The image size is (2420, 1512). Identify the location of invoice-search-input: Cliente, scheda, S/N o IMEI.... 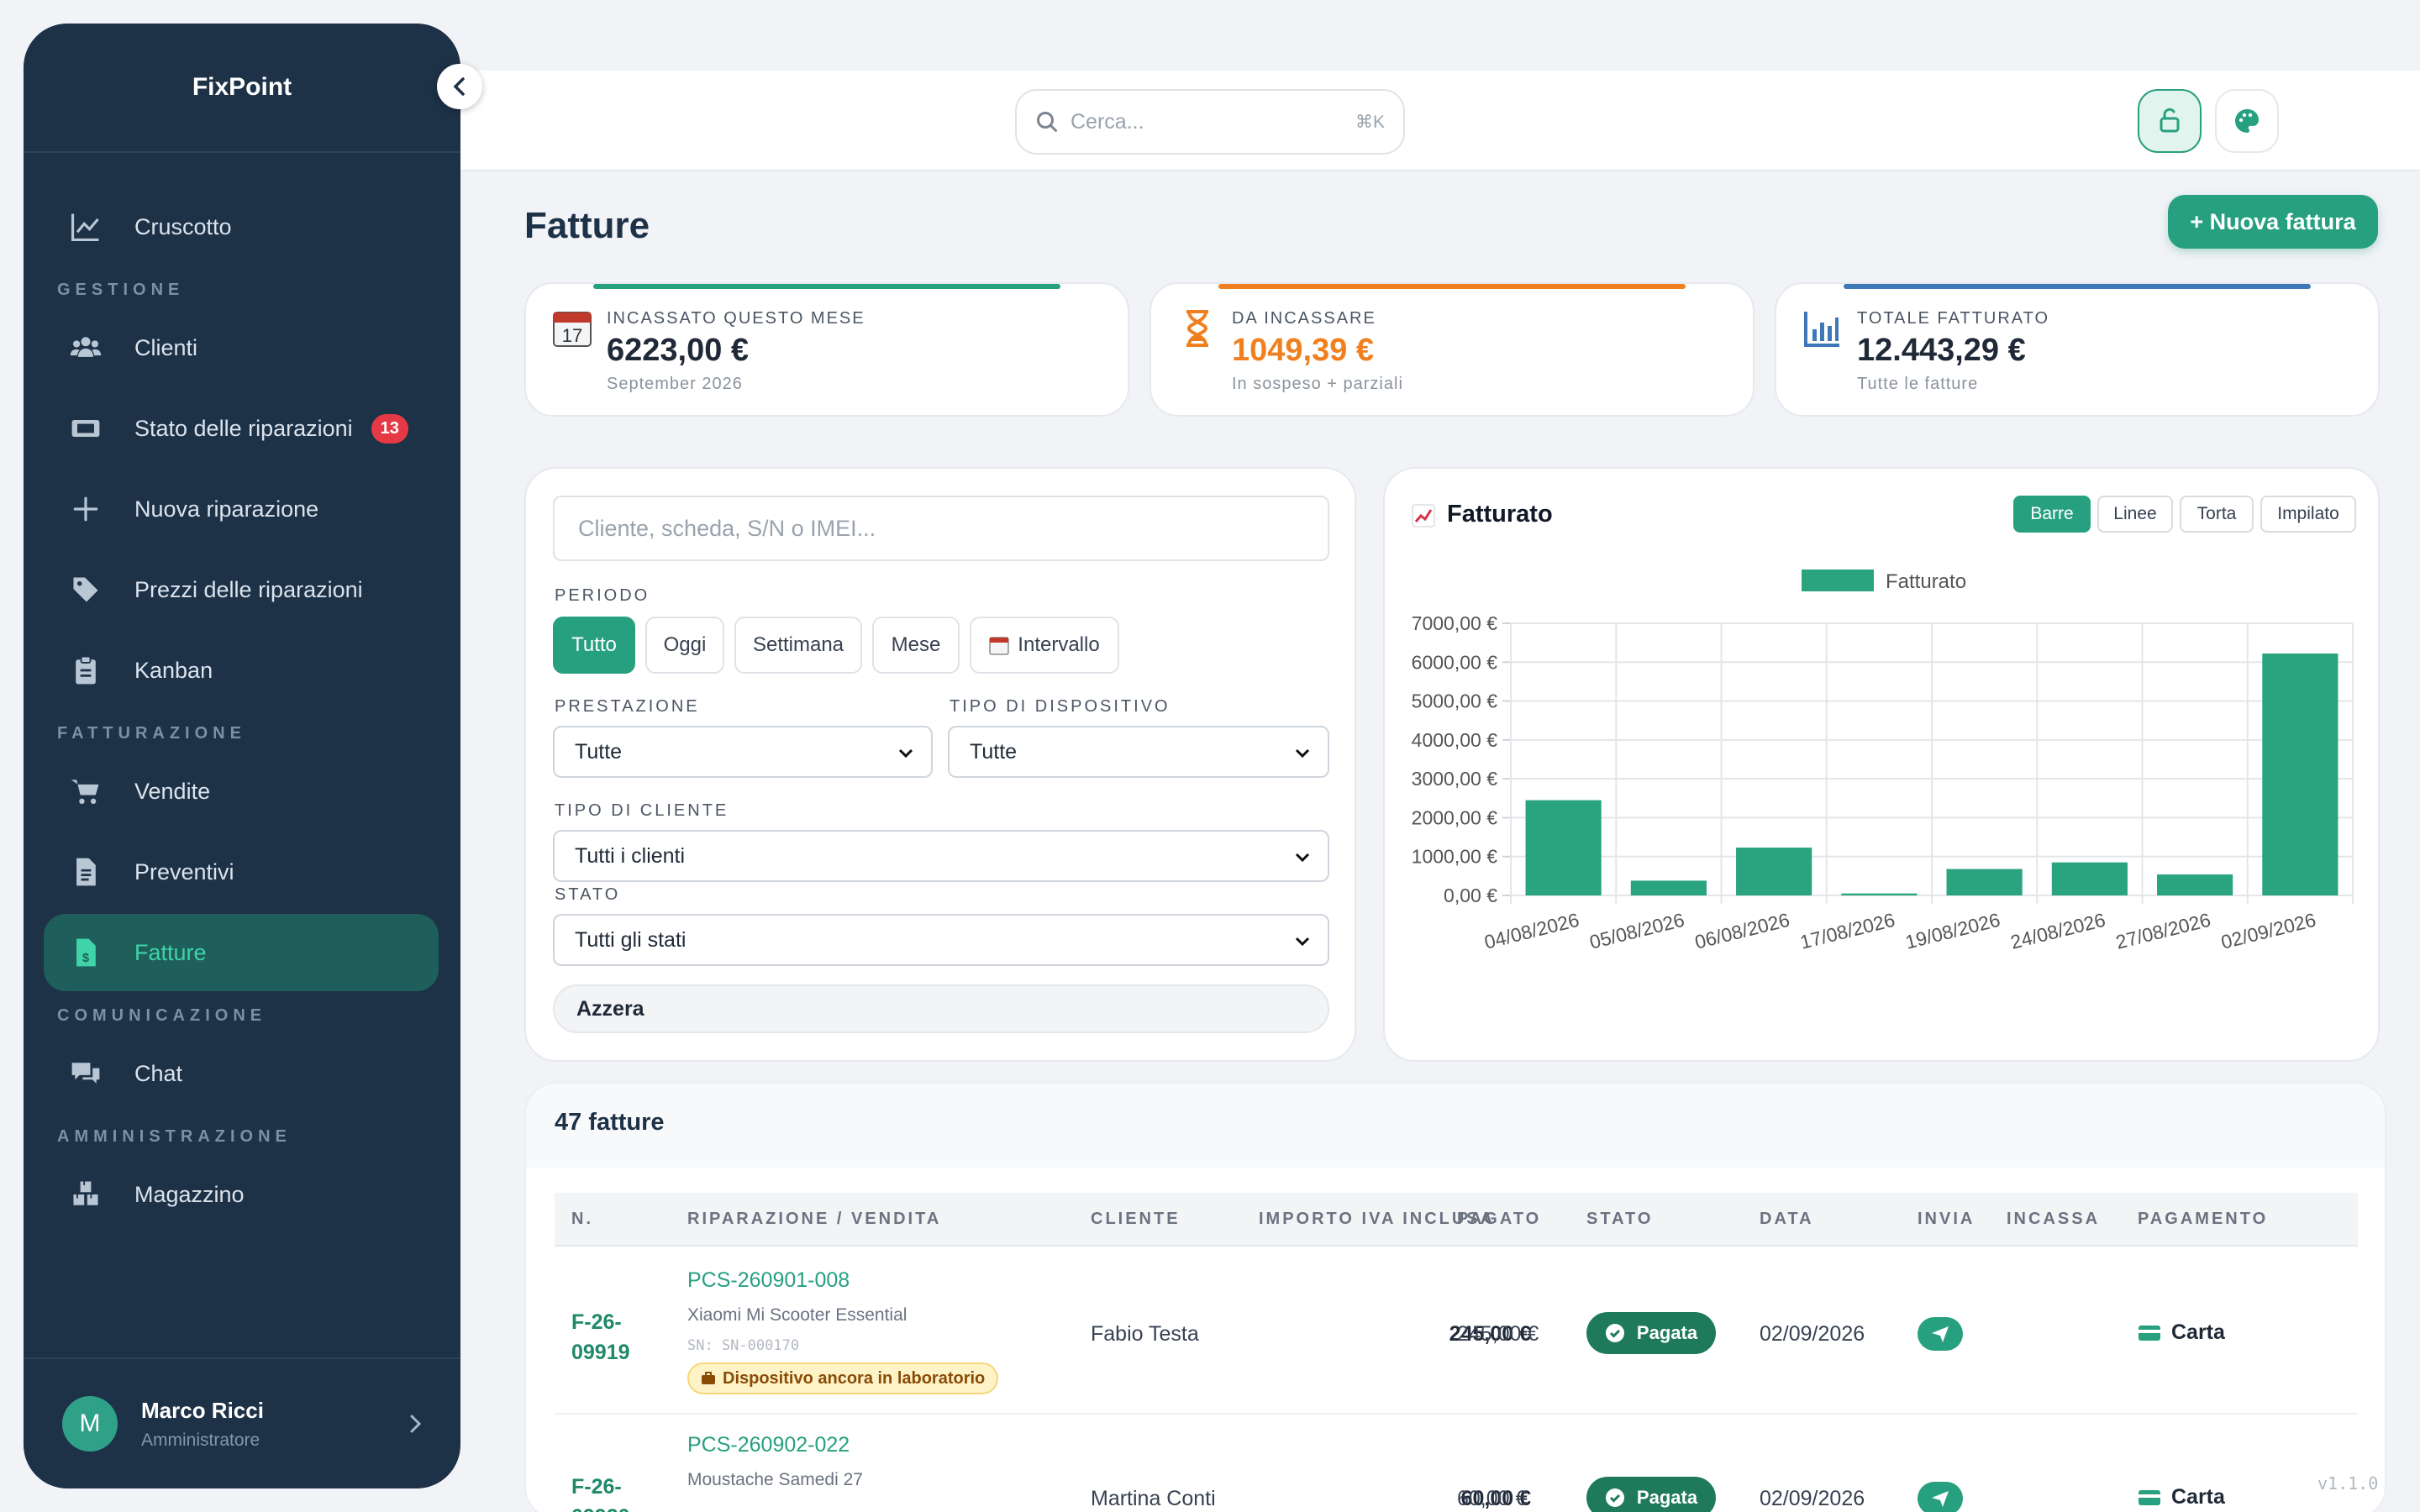
(941, 528).